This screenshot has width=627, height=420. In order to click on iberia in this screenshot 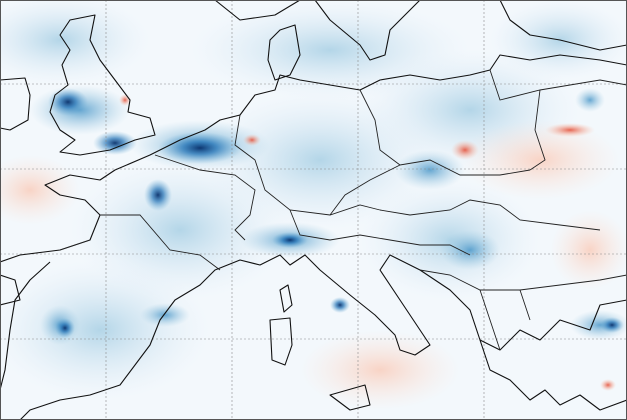, I will do `click(25, 326)`.